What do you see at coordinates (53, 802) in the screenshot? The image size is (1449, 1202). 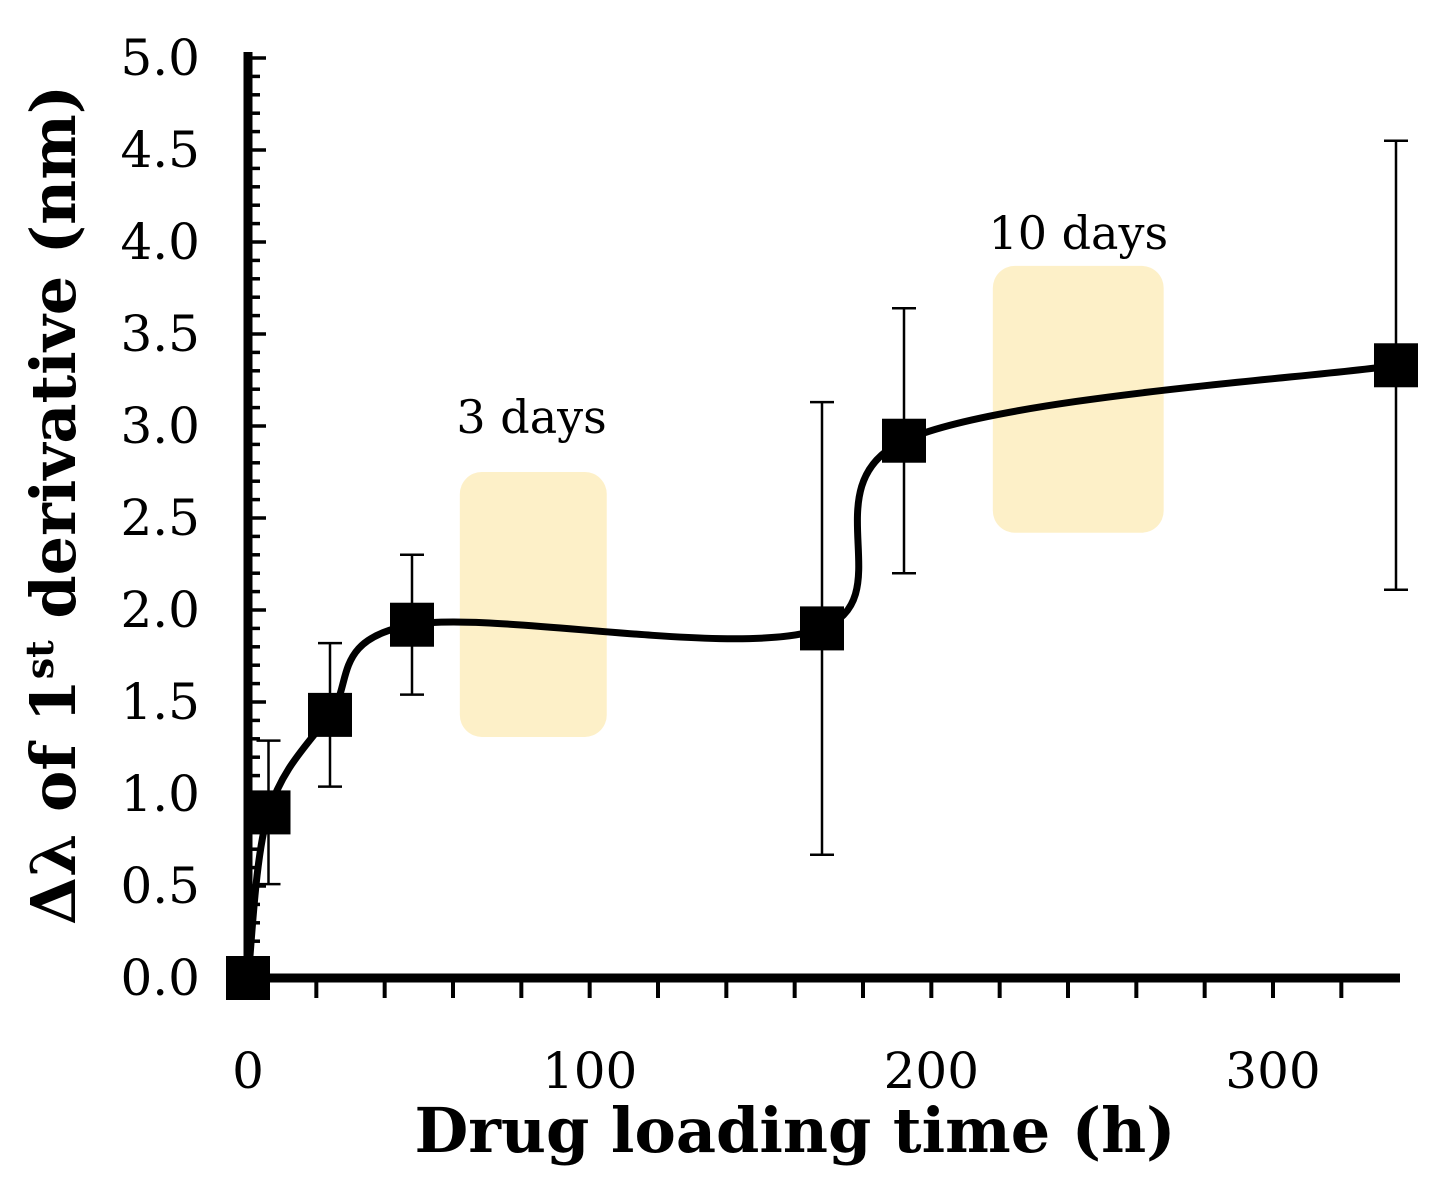 I see `y-axis-title-main: Δλ of 1` at bounding box center [53, 802].